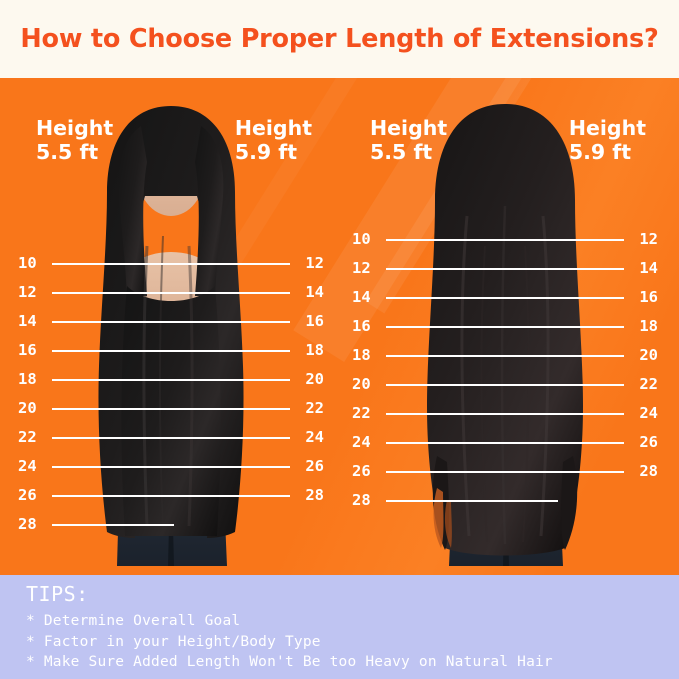 The height and width of the screenshot is (679, 679). I want to click on tip-item: * Determine Overall Goal, so click(133, 621).